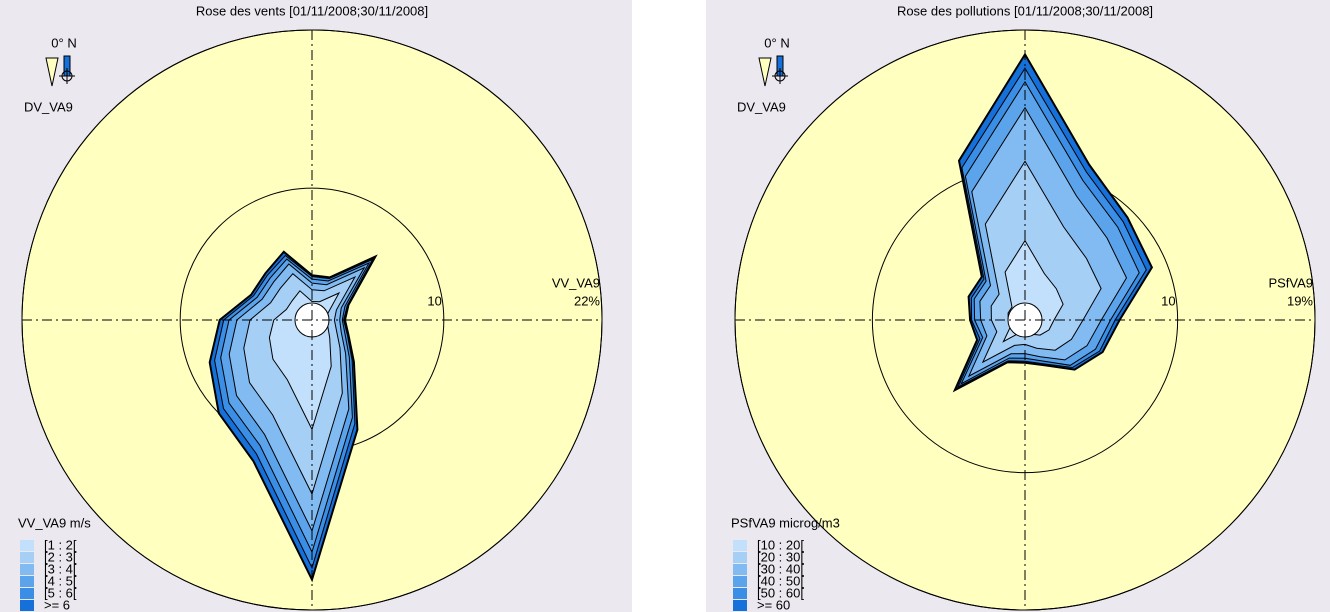 This screenshot has height=612, width=1330. I want to click on legend-title: PSfVA9 microg/m3, so click(785, 522).